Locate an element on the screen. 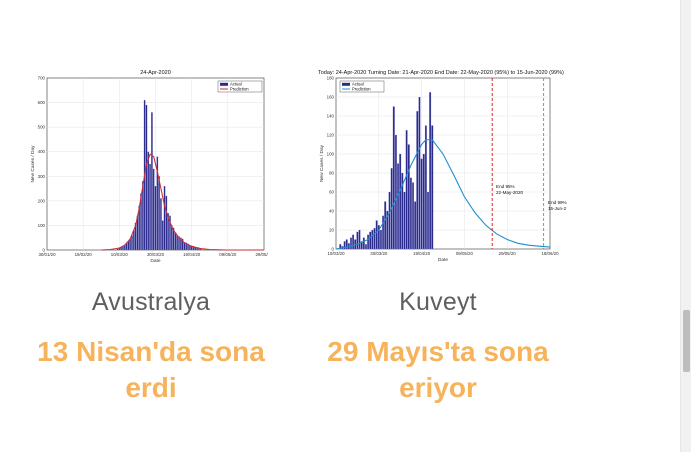 This screenshot has height=452, width=691. y-axis-label: New Cases / Day is located at coordinates (322, 163).